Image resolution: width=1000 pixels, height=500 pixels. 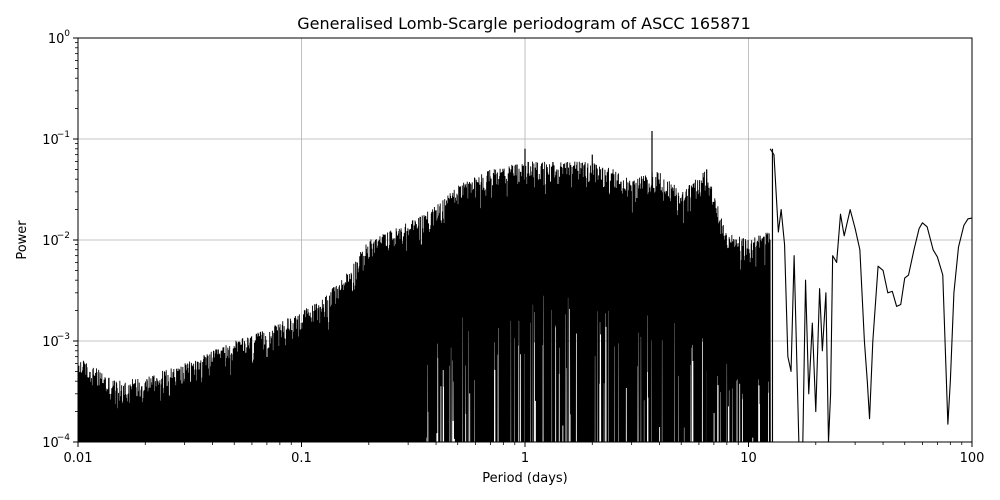 I want to click on y-tick-exponent: −1, so click(x=63, y=135).